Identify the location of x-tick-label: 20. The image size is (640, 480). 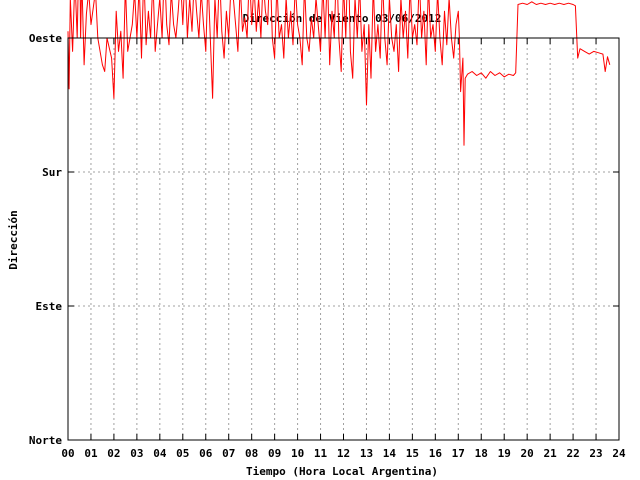
(527, 453).